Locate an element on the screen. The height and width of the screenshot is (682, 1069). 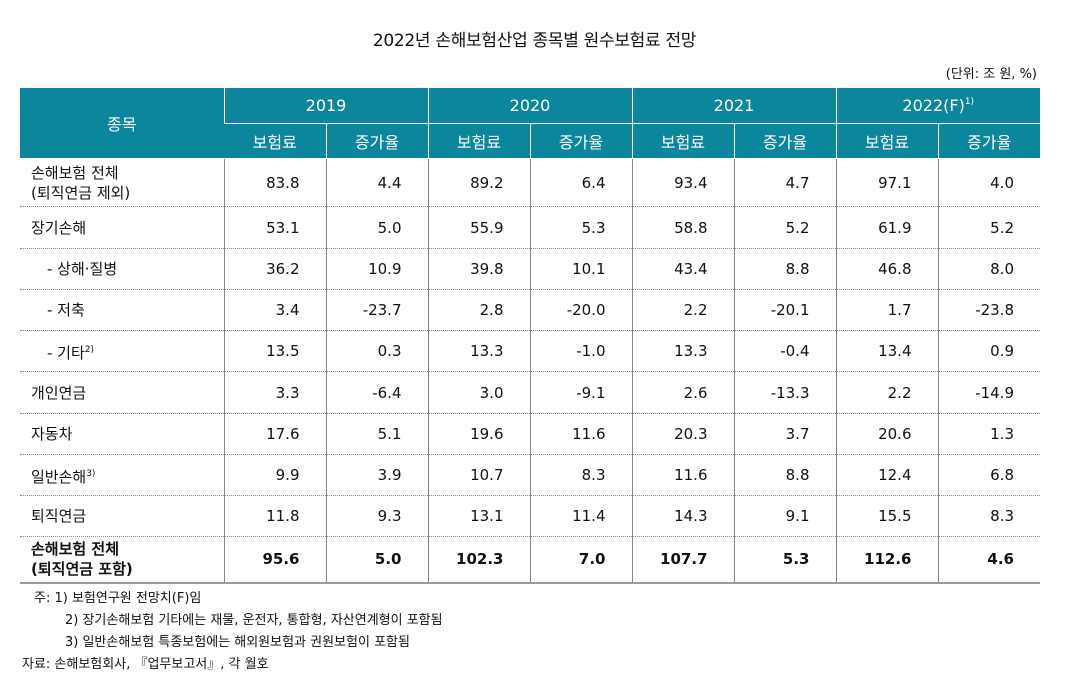
growth-rate-cell: 5.1 is located at coordinates (376, 434).